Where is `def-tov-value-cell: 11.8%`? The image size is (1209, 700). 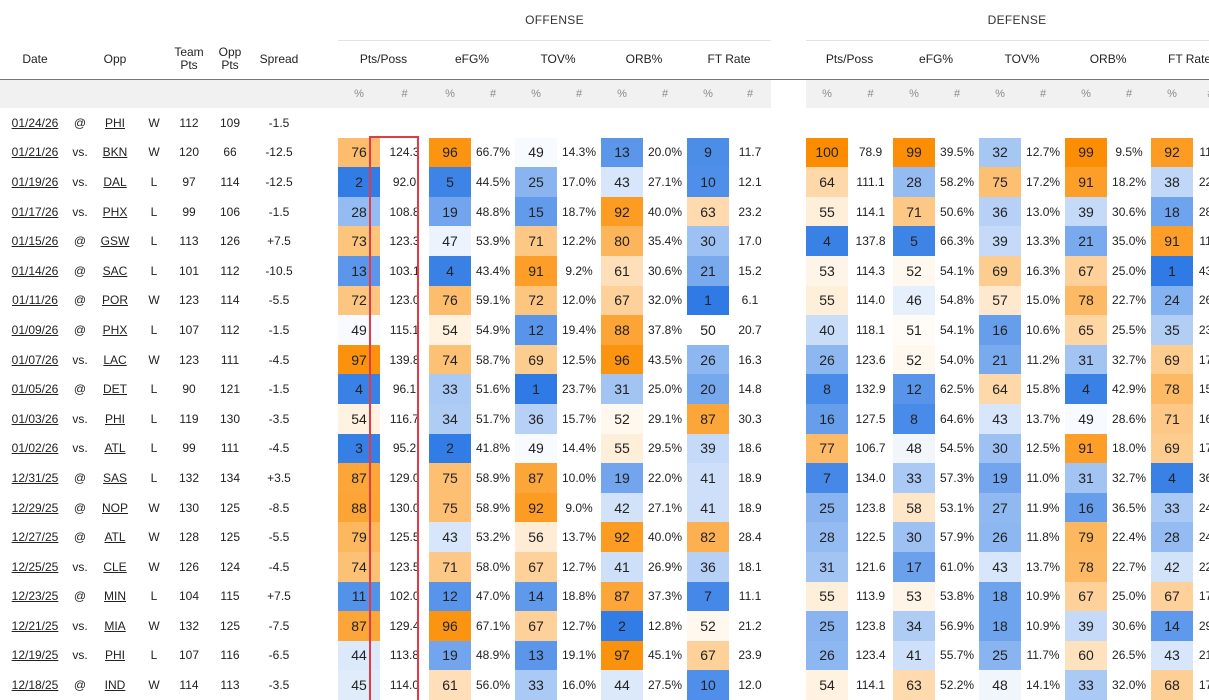
def-tov-value-cell: 11.8% is located at coordinates (1043, 537).